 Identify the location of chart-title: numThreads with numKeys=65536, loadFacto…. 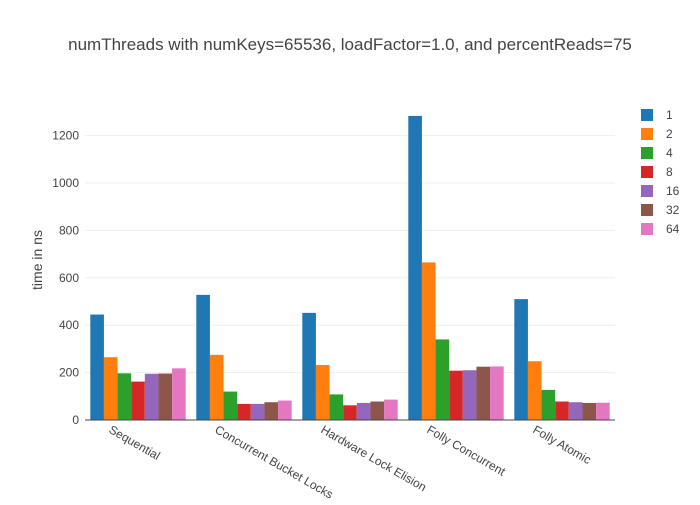
(350, 44).